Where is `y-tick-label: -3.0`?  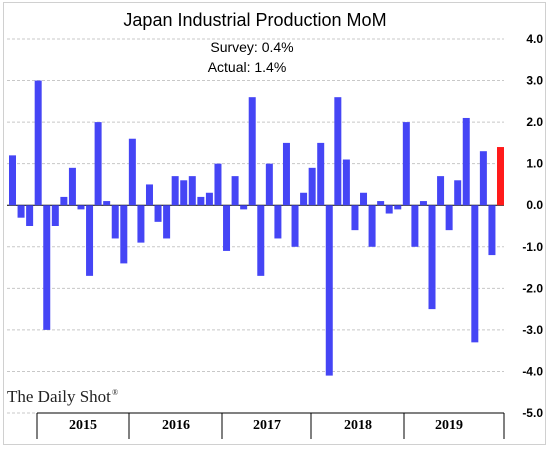 y-tick-label: -3.0 is located at coordinates (532, 330).